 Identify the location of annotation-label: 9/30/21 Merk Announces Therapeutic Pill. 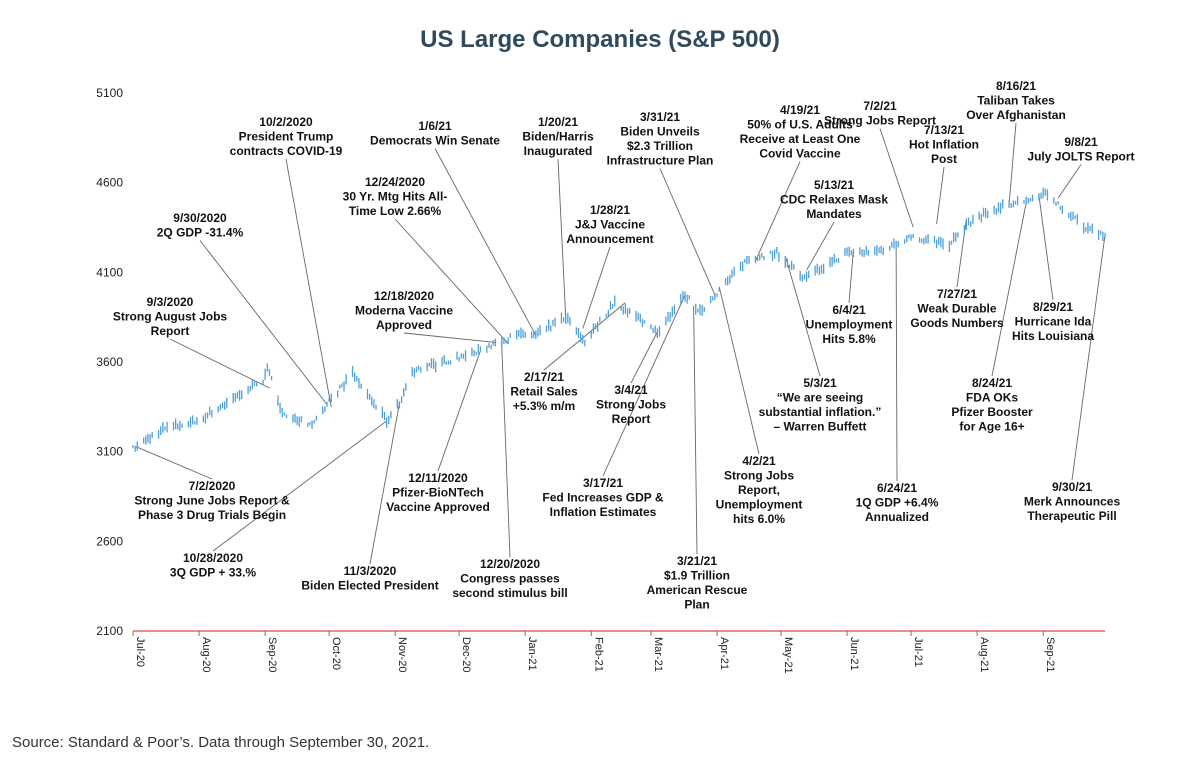
(1072, 501).